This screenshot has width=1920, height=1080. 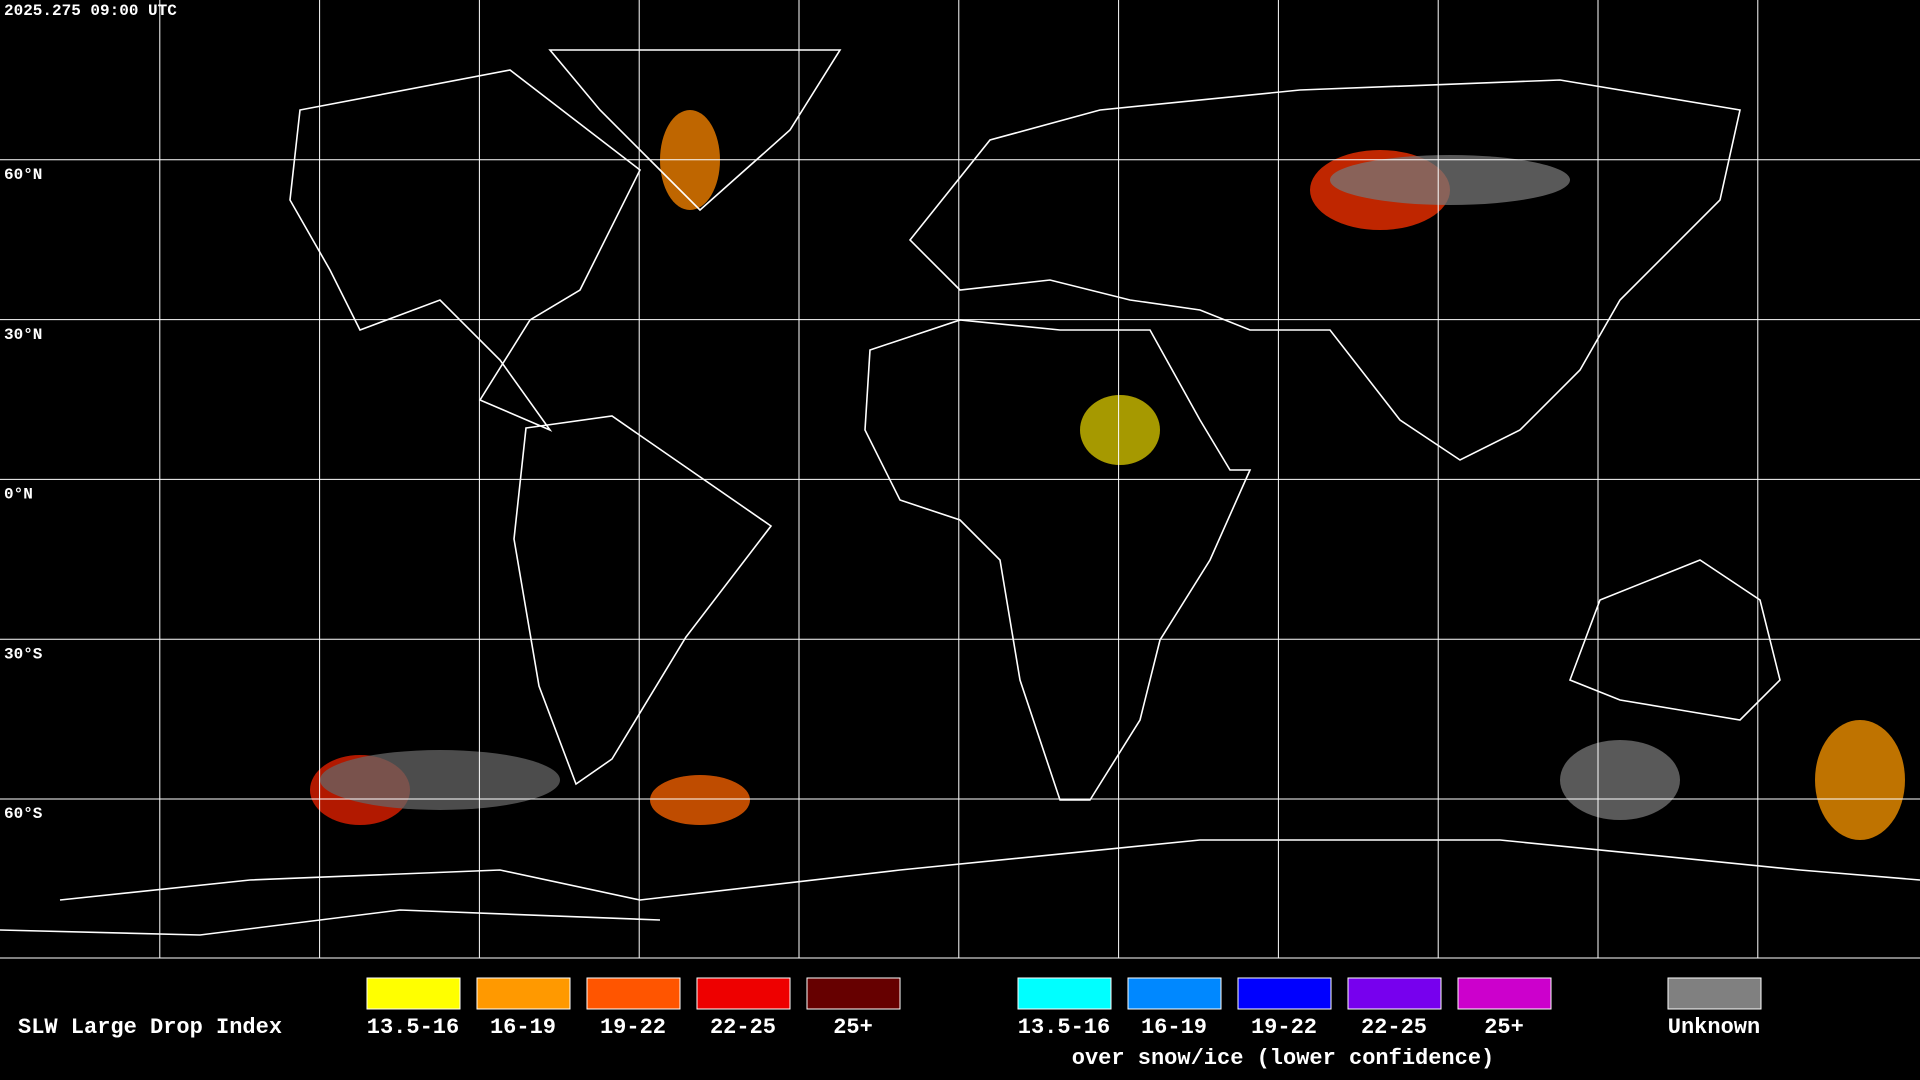 I want to click on snow-caption: over snow/ice (lower confidence), so click(x=1283, y=1058).